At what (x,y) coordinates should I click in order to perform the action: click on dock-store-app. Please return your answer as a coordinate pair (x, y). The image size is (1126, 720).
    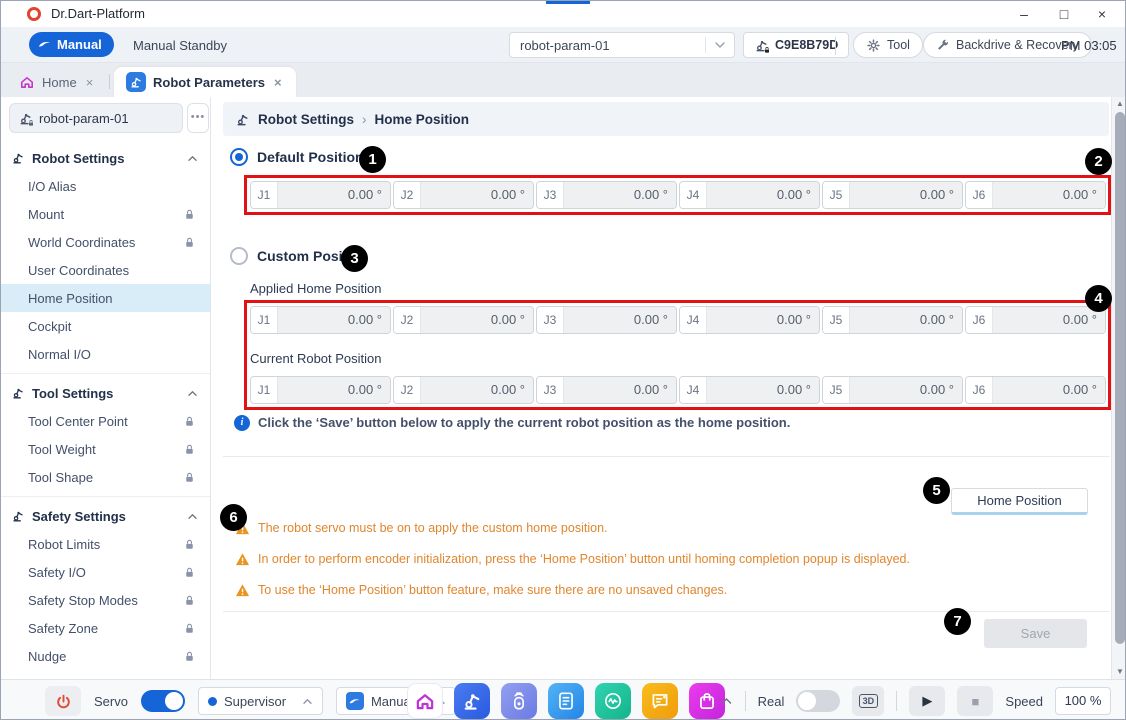
    Looking at the image, I should click on (707, 701).